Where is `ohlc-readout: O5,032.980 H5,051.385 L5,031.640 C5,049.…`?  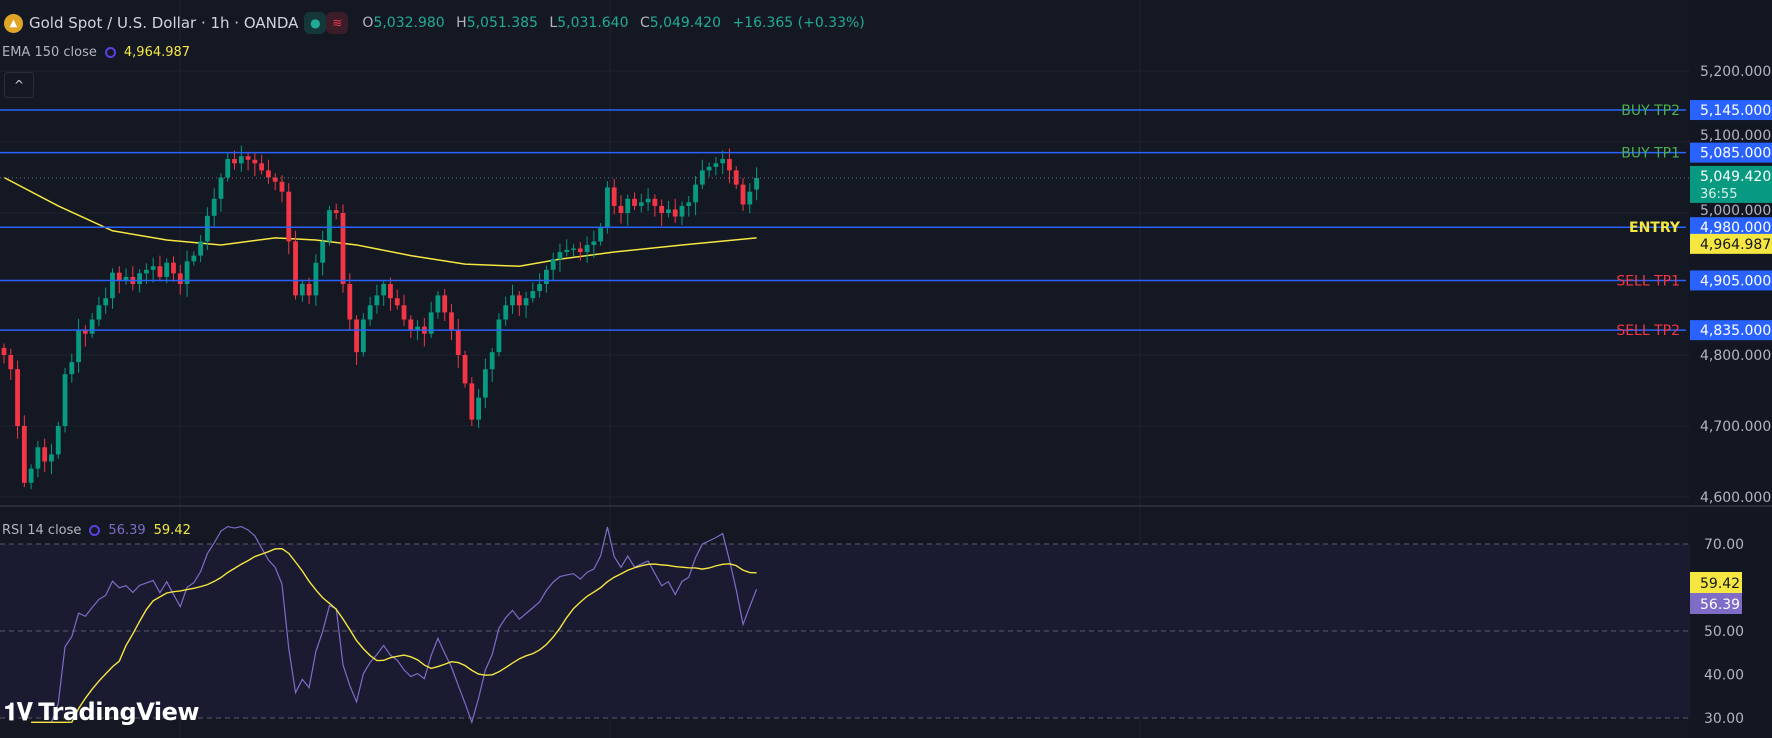
ohlc-readout: O5,032.980 H5,051.385 L5,031.640 C5,049.… is located at coordinates (616, 23).